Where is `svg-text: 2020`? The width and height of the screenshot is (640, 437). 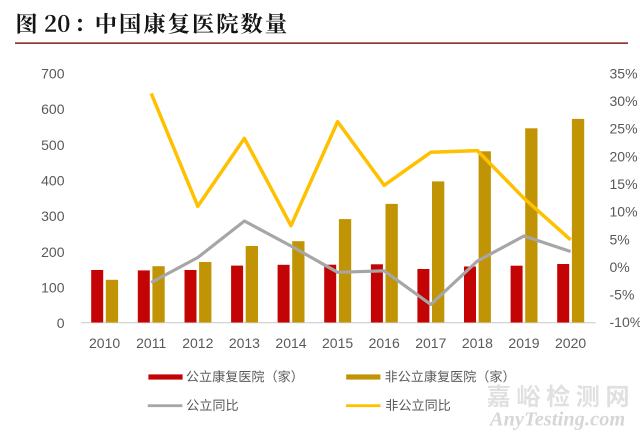 svg-text: 2020 is located at coordinates (570, 343).